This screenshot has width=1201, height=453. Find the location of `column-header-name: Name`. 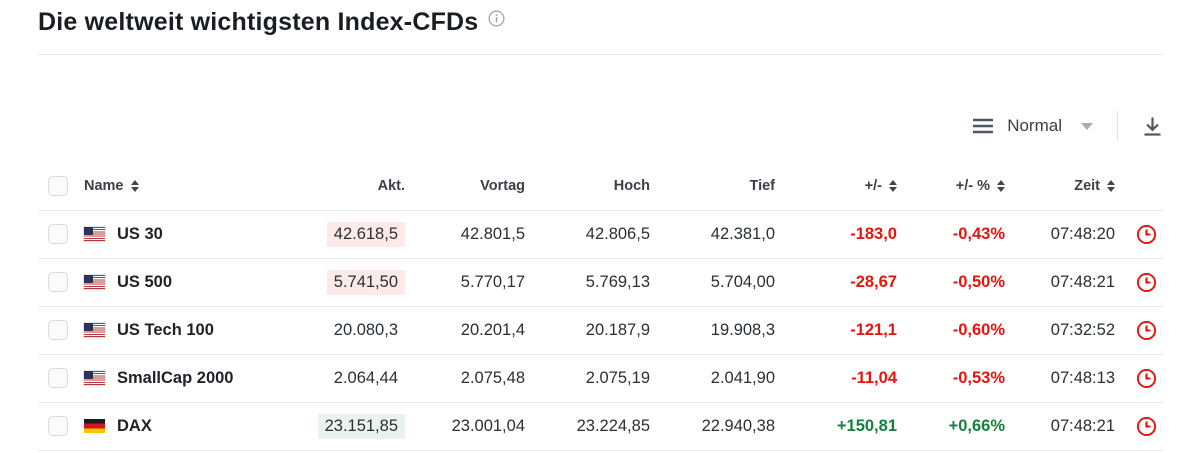

column-header-name: Name is located at coordinates (186, 186).